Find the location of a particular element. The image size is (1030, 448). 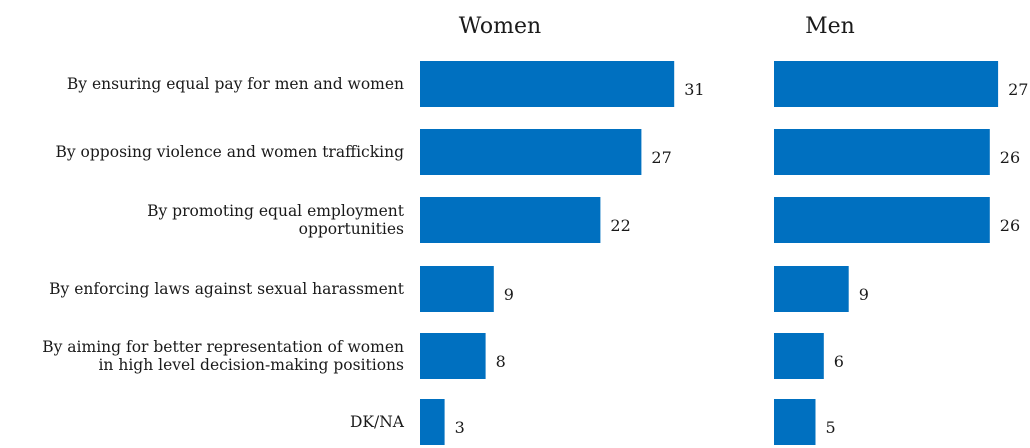

value-label-women-0: 31 is located at coordinates (694, 89).